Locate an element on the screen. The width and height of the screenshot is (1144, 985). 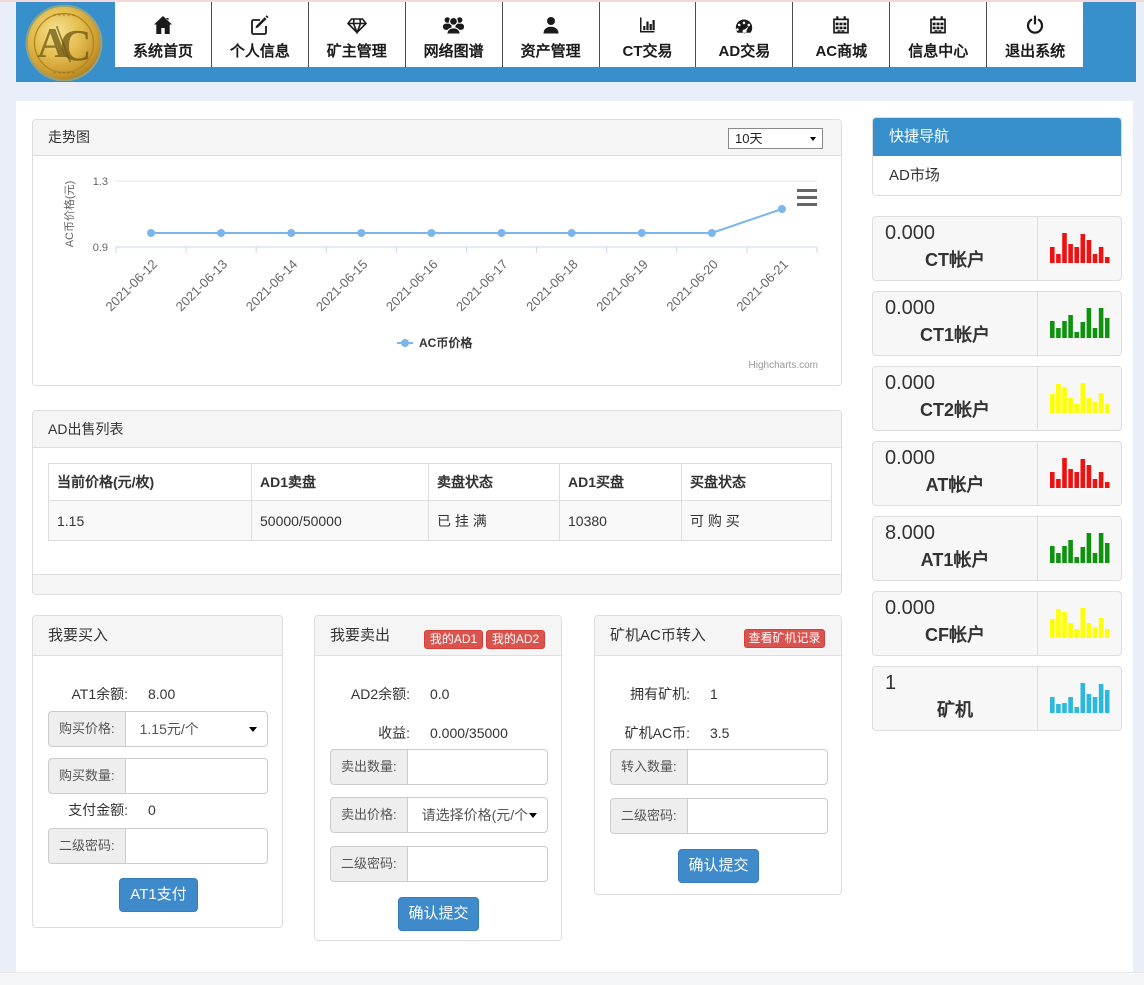
svg-text: 2021-06-20 is located at coordinates (692, 286).